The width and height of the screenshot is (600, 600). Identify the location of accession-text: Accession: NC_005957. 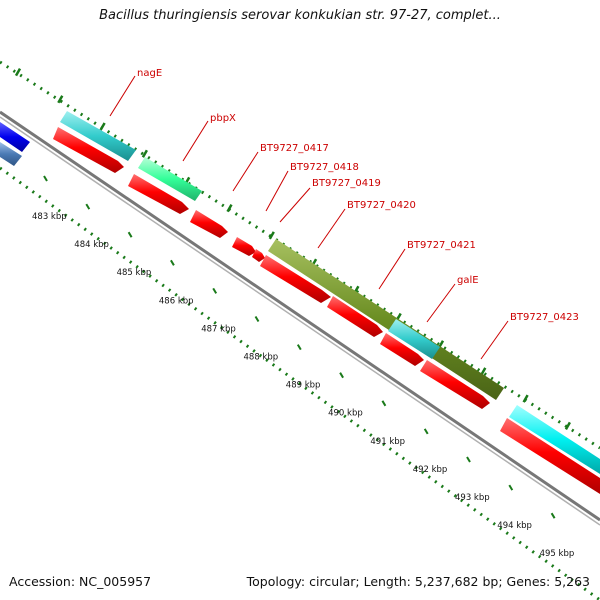
(80, 581).